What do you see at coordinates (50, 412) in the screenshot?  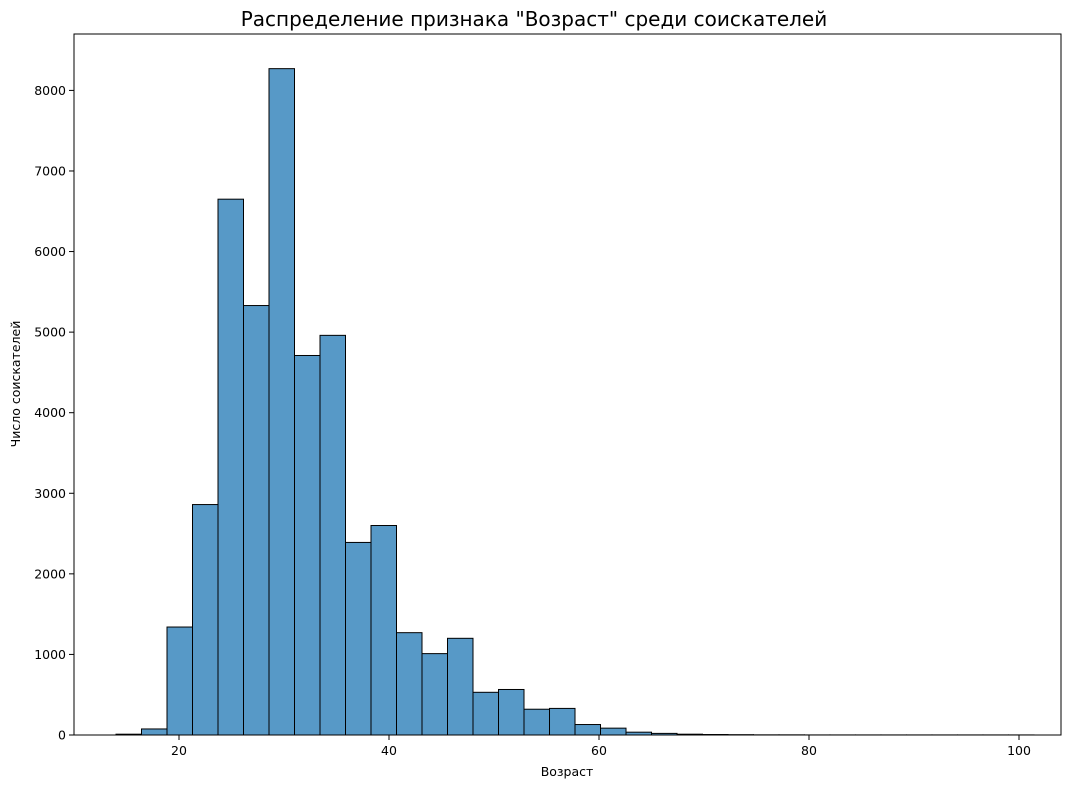 I see `y-tick-label: 4000` at bounding box center [50, 412].